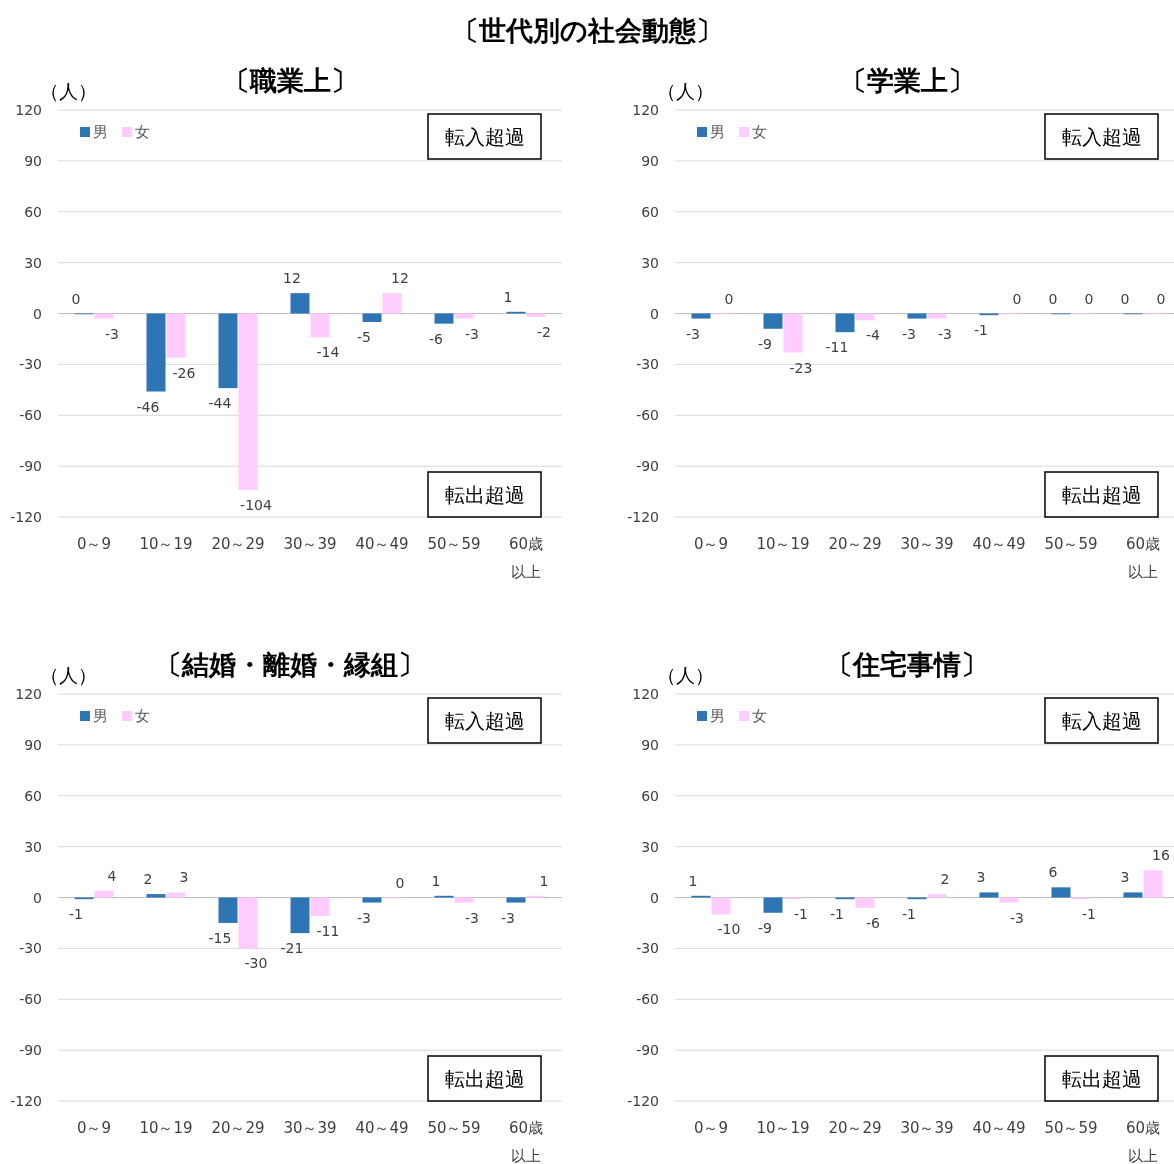 The width and height of the screenshot is (1174, 1164). I want to click on data-label: -44, so click(220, 403).